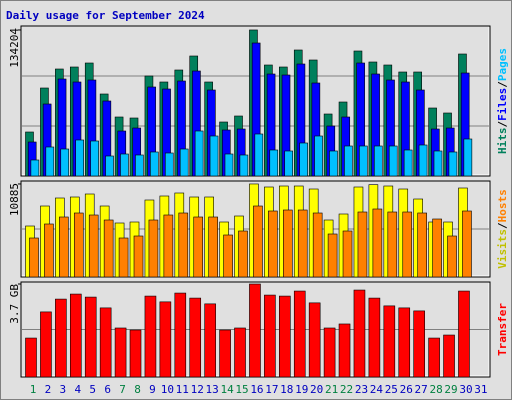  I want to click on legend-entry: Pages, so click(502, 64).